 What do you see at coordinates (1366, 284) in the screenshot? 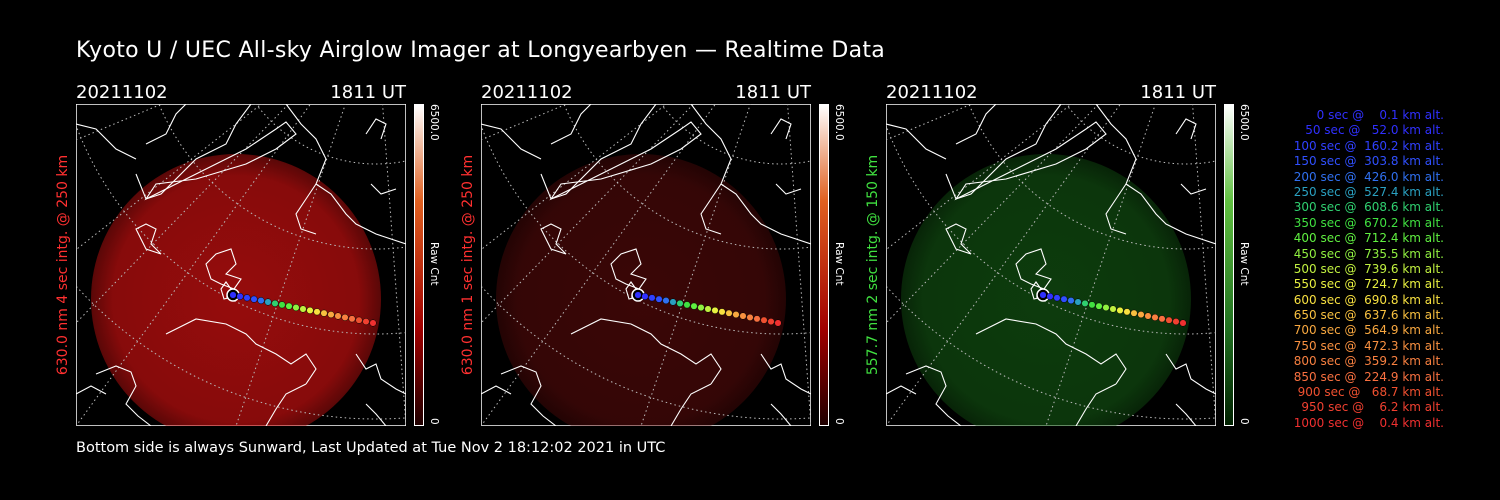
I see `legend-entry: 550 sec @ 724.7 km alt.` at bounding box center [1366, 284].